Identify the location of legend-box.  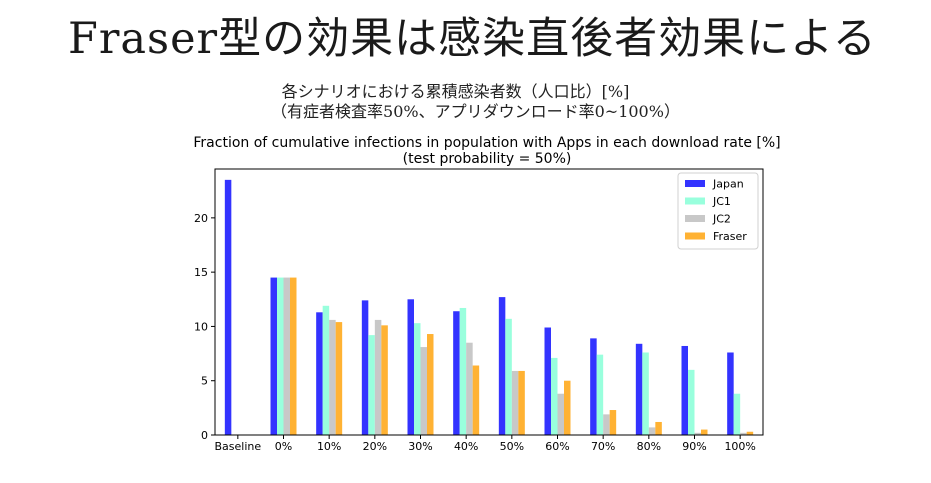
(718, 211).